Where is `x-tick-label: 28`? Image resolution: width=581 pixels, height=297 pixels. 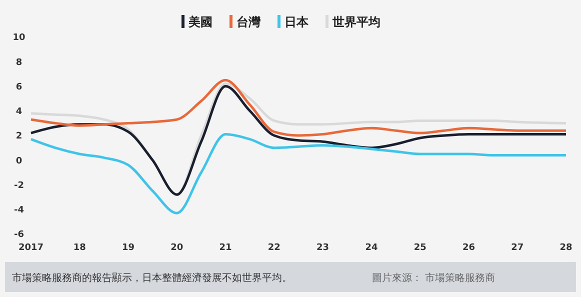 x-tick-label: 28 is located at coordinates (566, 248).